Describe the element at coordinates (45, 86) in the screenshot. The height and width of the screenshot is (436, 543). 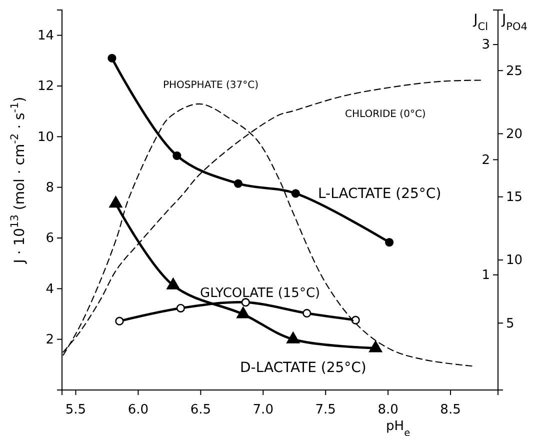
I see `y-tick-label: 12` at that location.